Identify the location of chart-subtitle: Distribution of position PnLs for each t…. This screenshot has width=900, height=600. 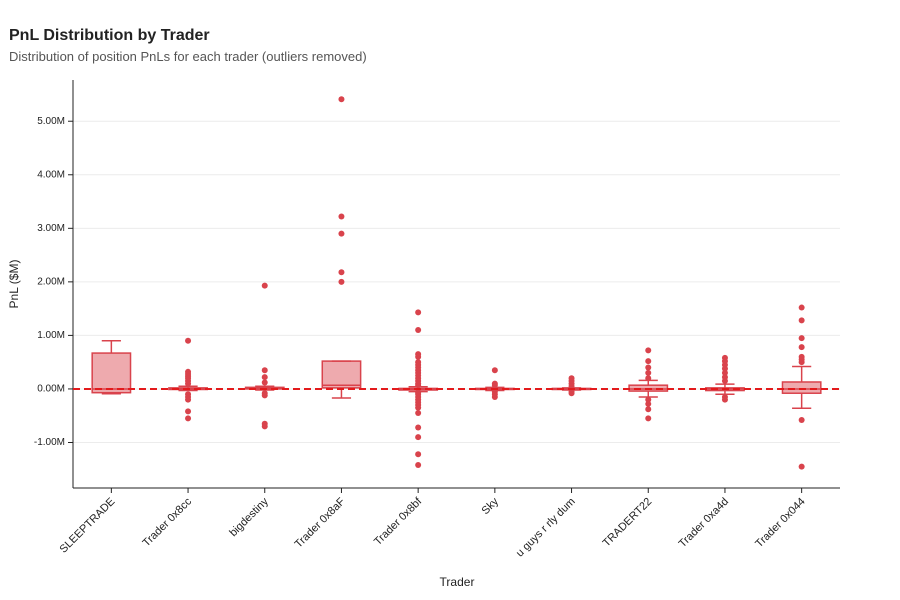
(188, 56).